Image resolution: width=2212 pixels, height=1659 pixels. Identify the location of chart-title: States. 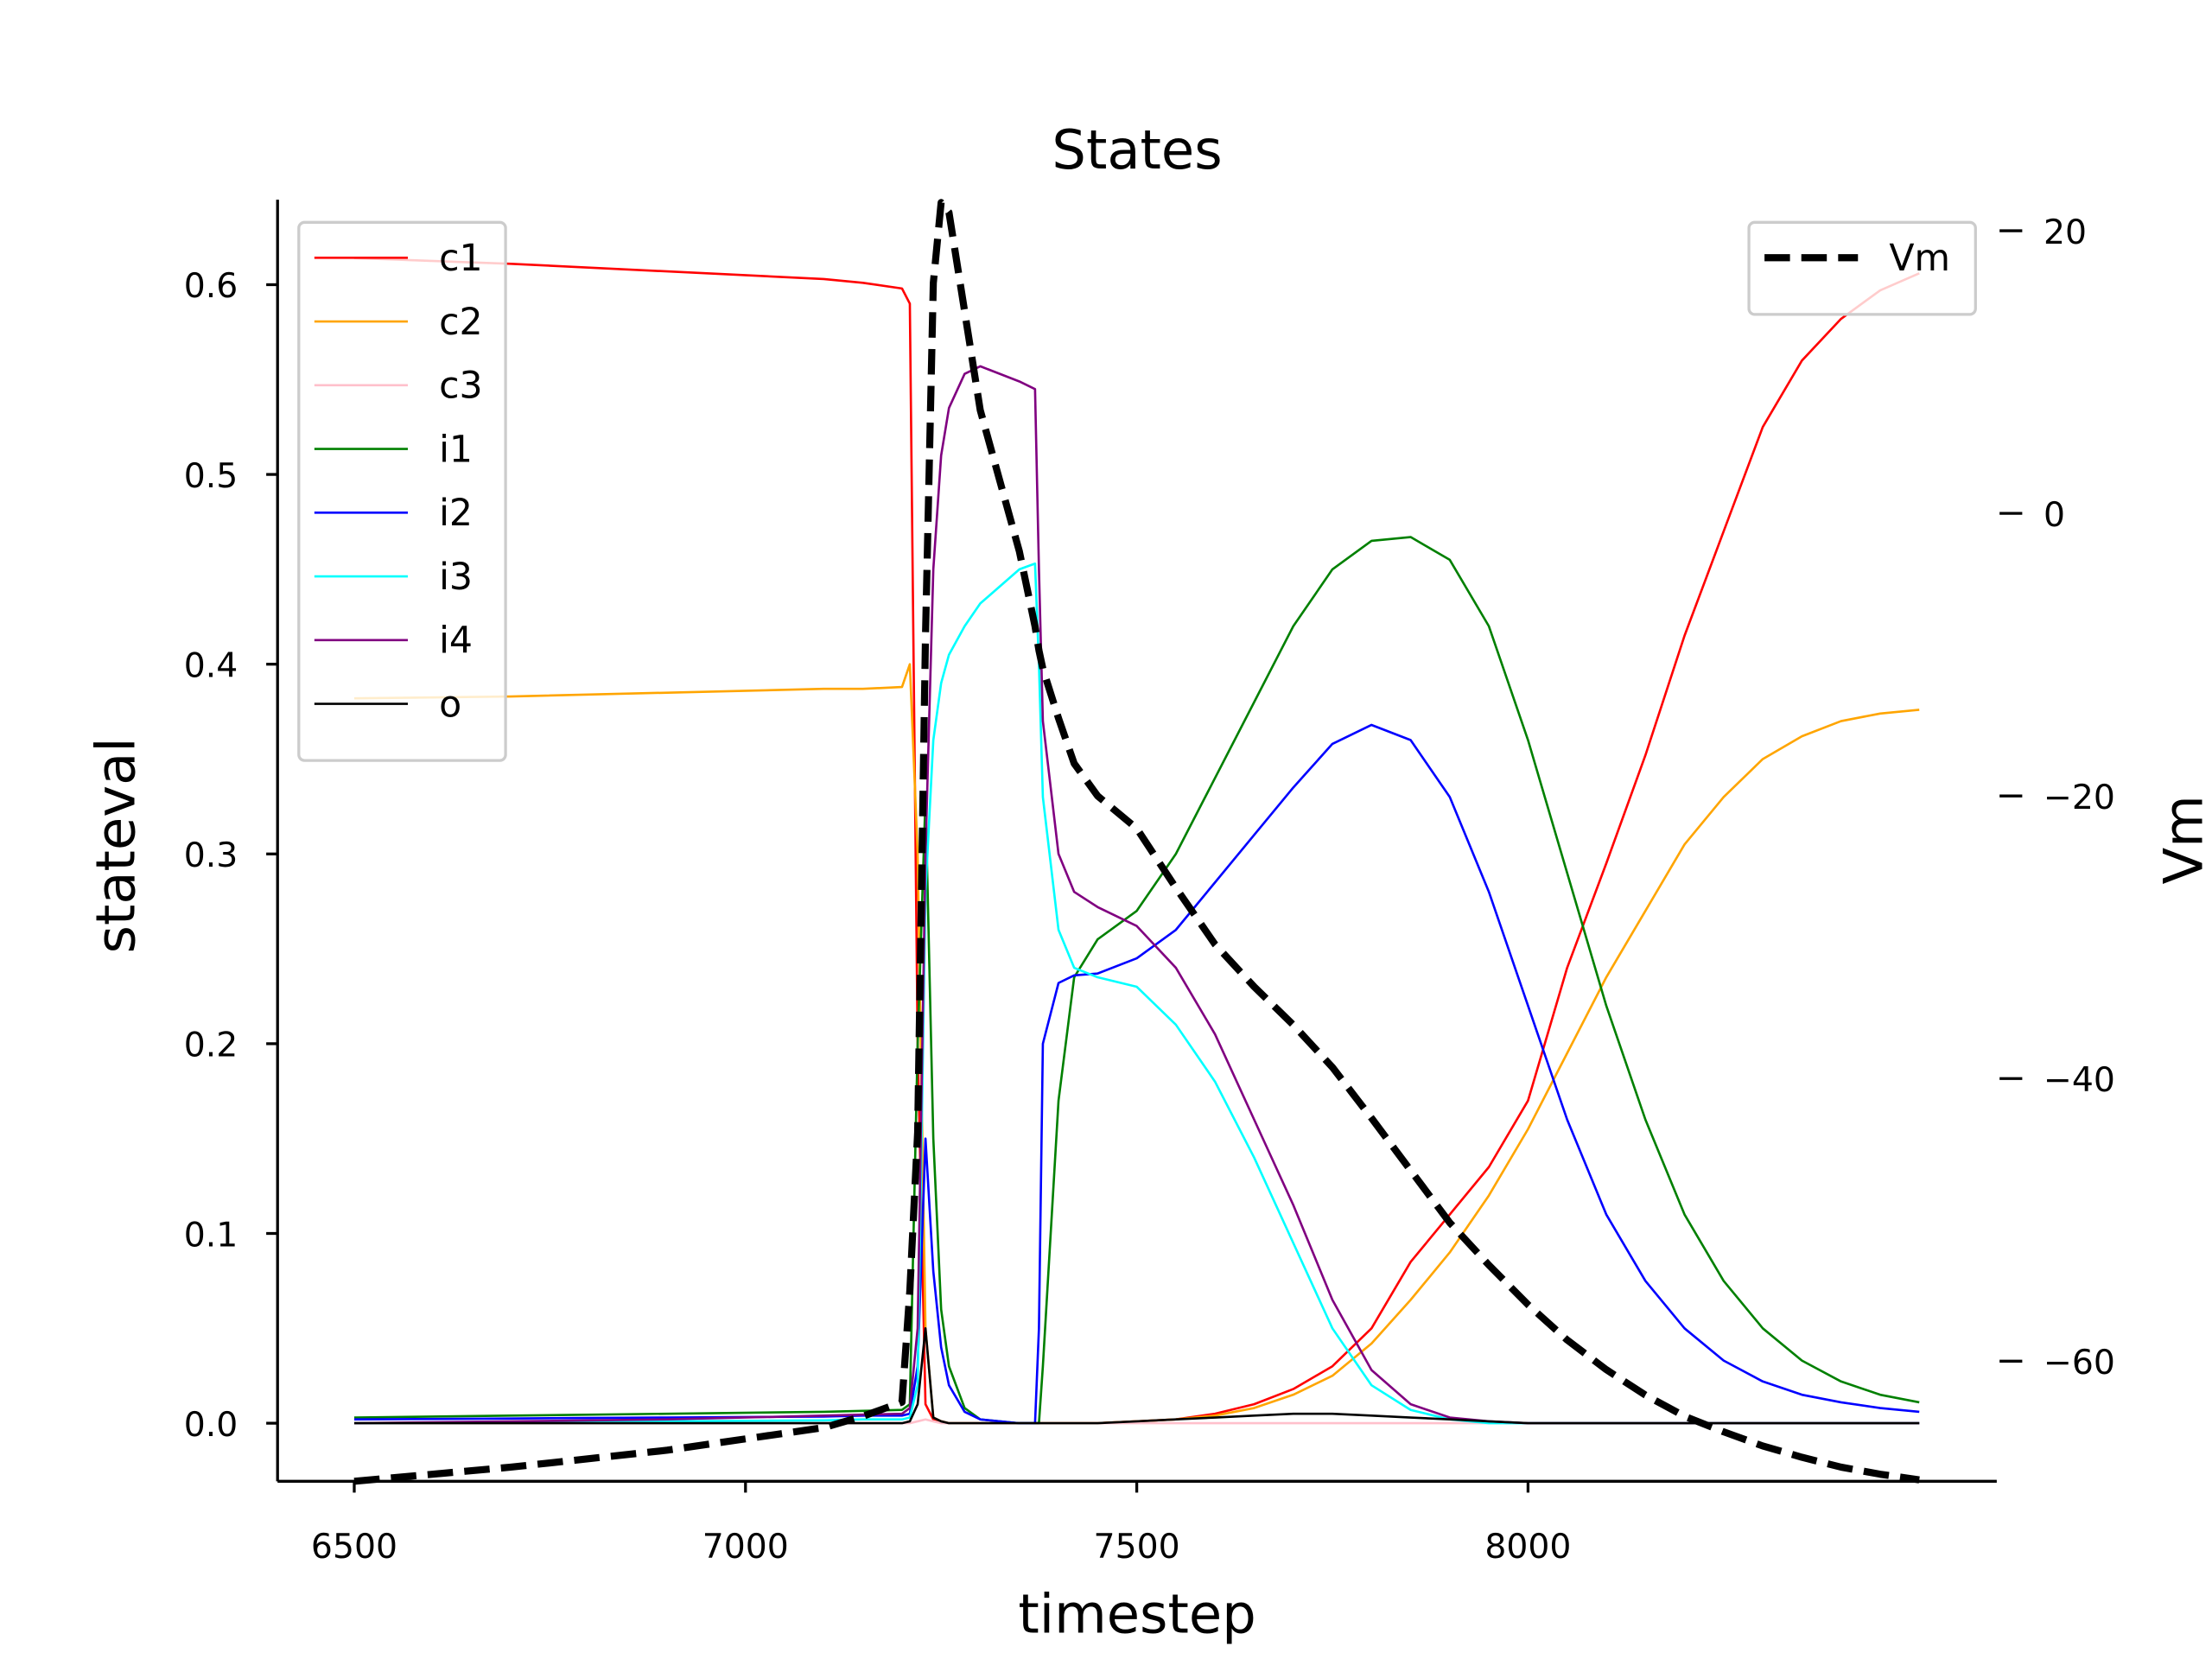
(1137, 149).